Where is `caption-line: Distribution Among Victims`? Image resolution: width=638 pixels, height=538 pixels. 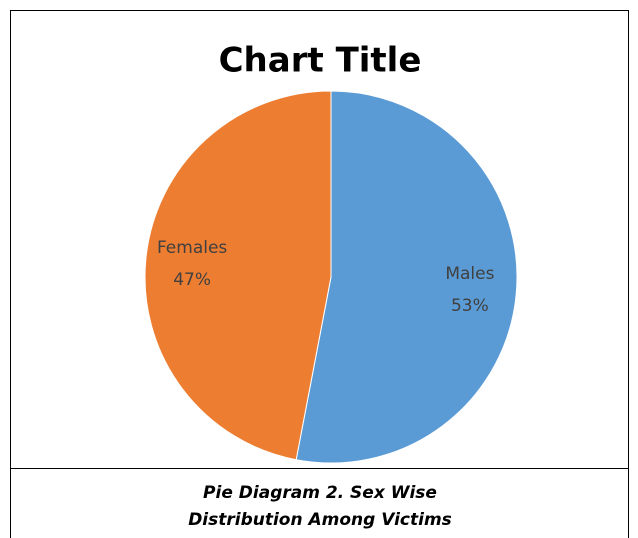
caption-line: Distribution Among Victims is located at coordinates (320, 520).